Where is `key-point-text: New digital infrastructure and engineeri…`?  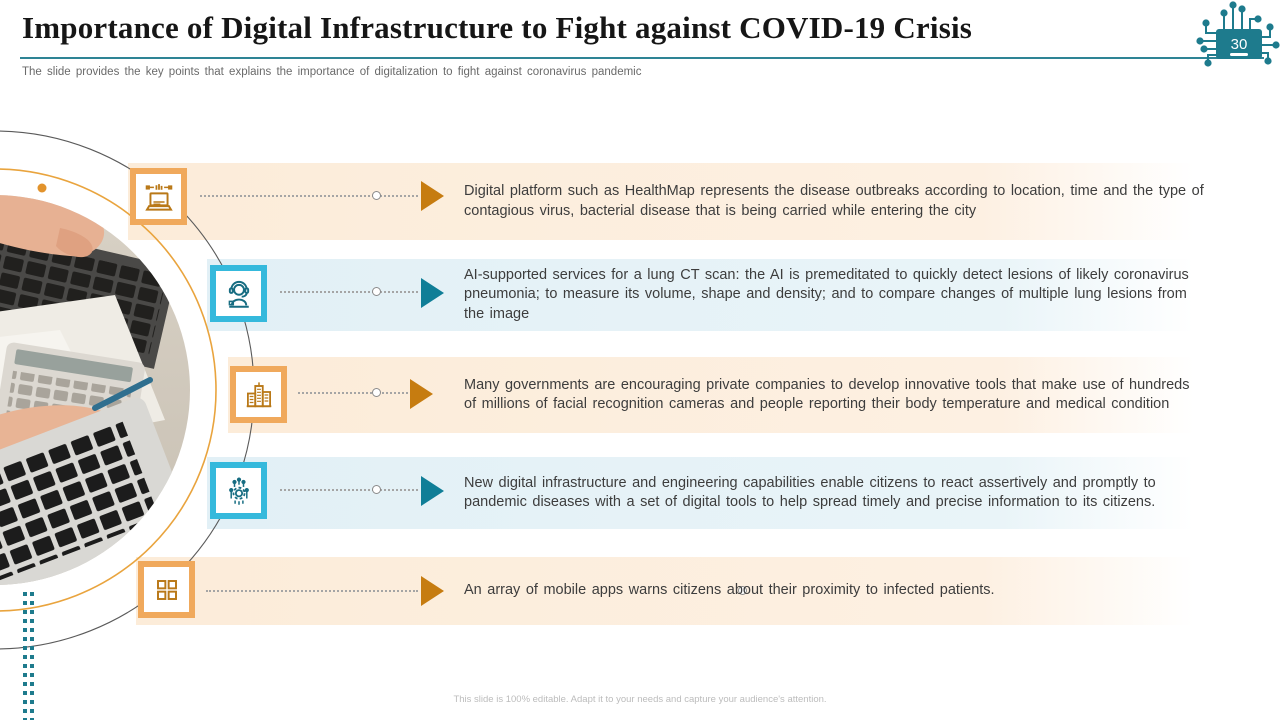
key-point-text: New digital infrastructure and engineeri… is located at coordinates (810, 492).